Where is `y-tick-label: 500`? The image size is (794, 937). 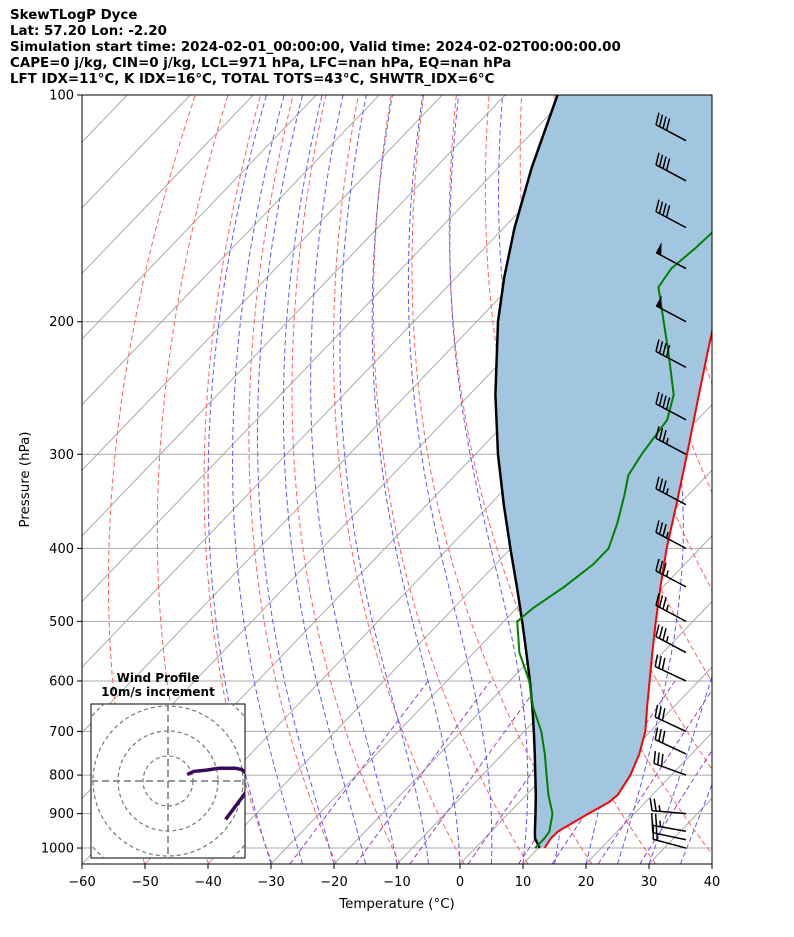
y-tick-label: 500 is located at coordinates (61, 622).